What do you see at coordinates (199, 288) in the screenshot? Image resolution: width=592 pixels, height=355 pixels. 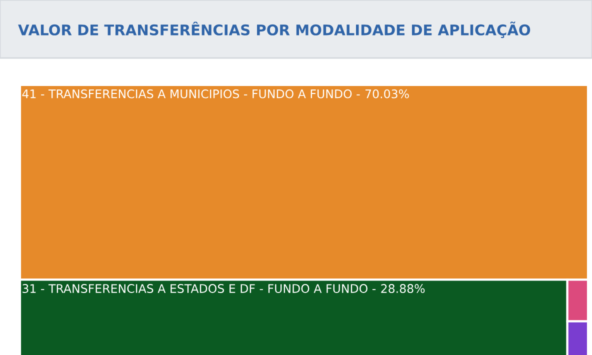 I see `category-label: 31 - TRANSFERENCIAS A ESTADOS E DF - FUNDO A FUNDO -` at bounding box center [199, 288].